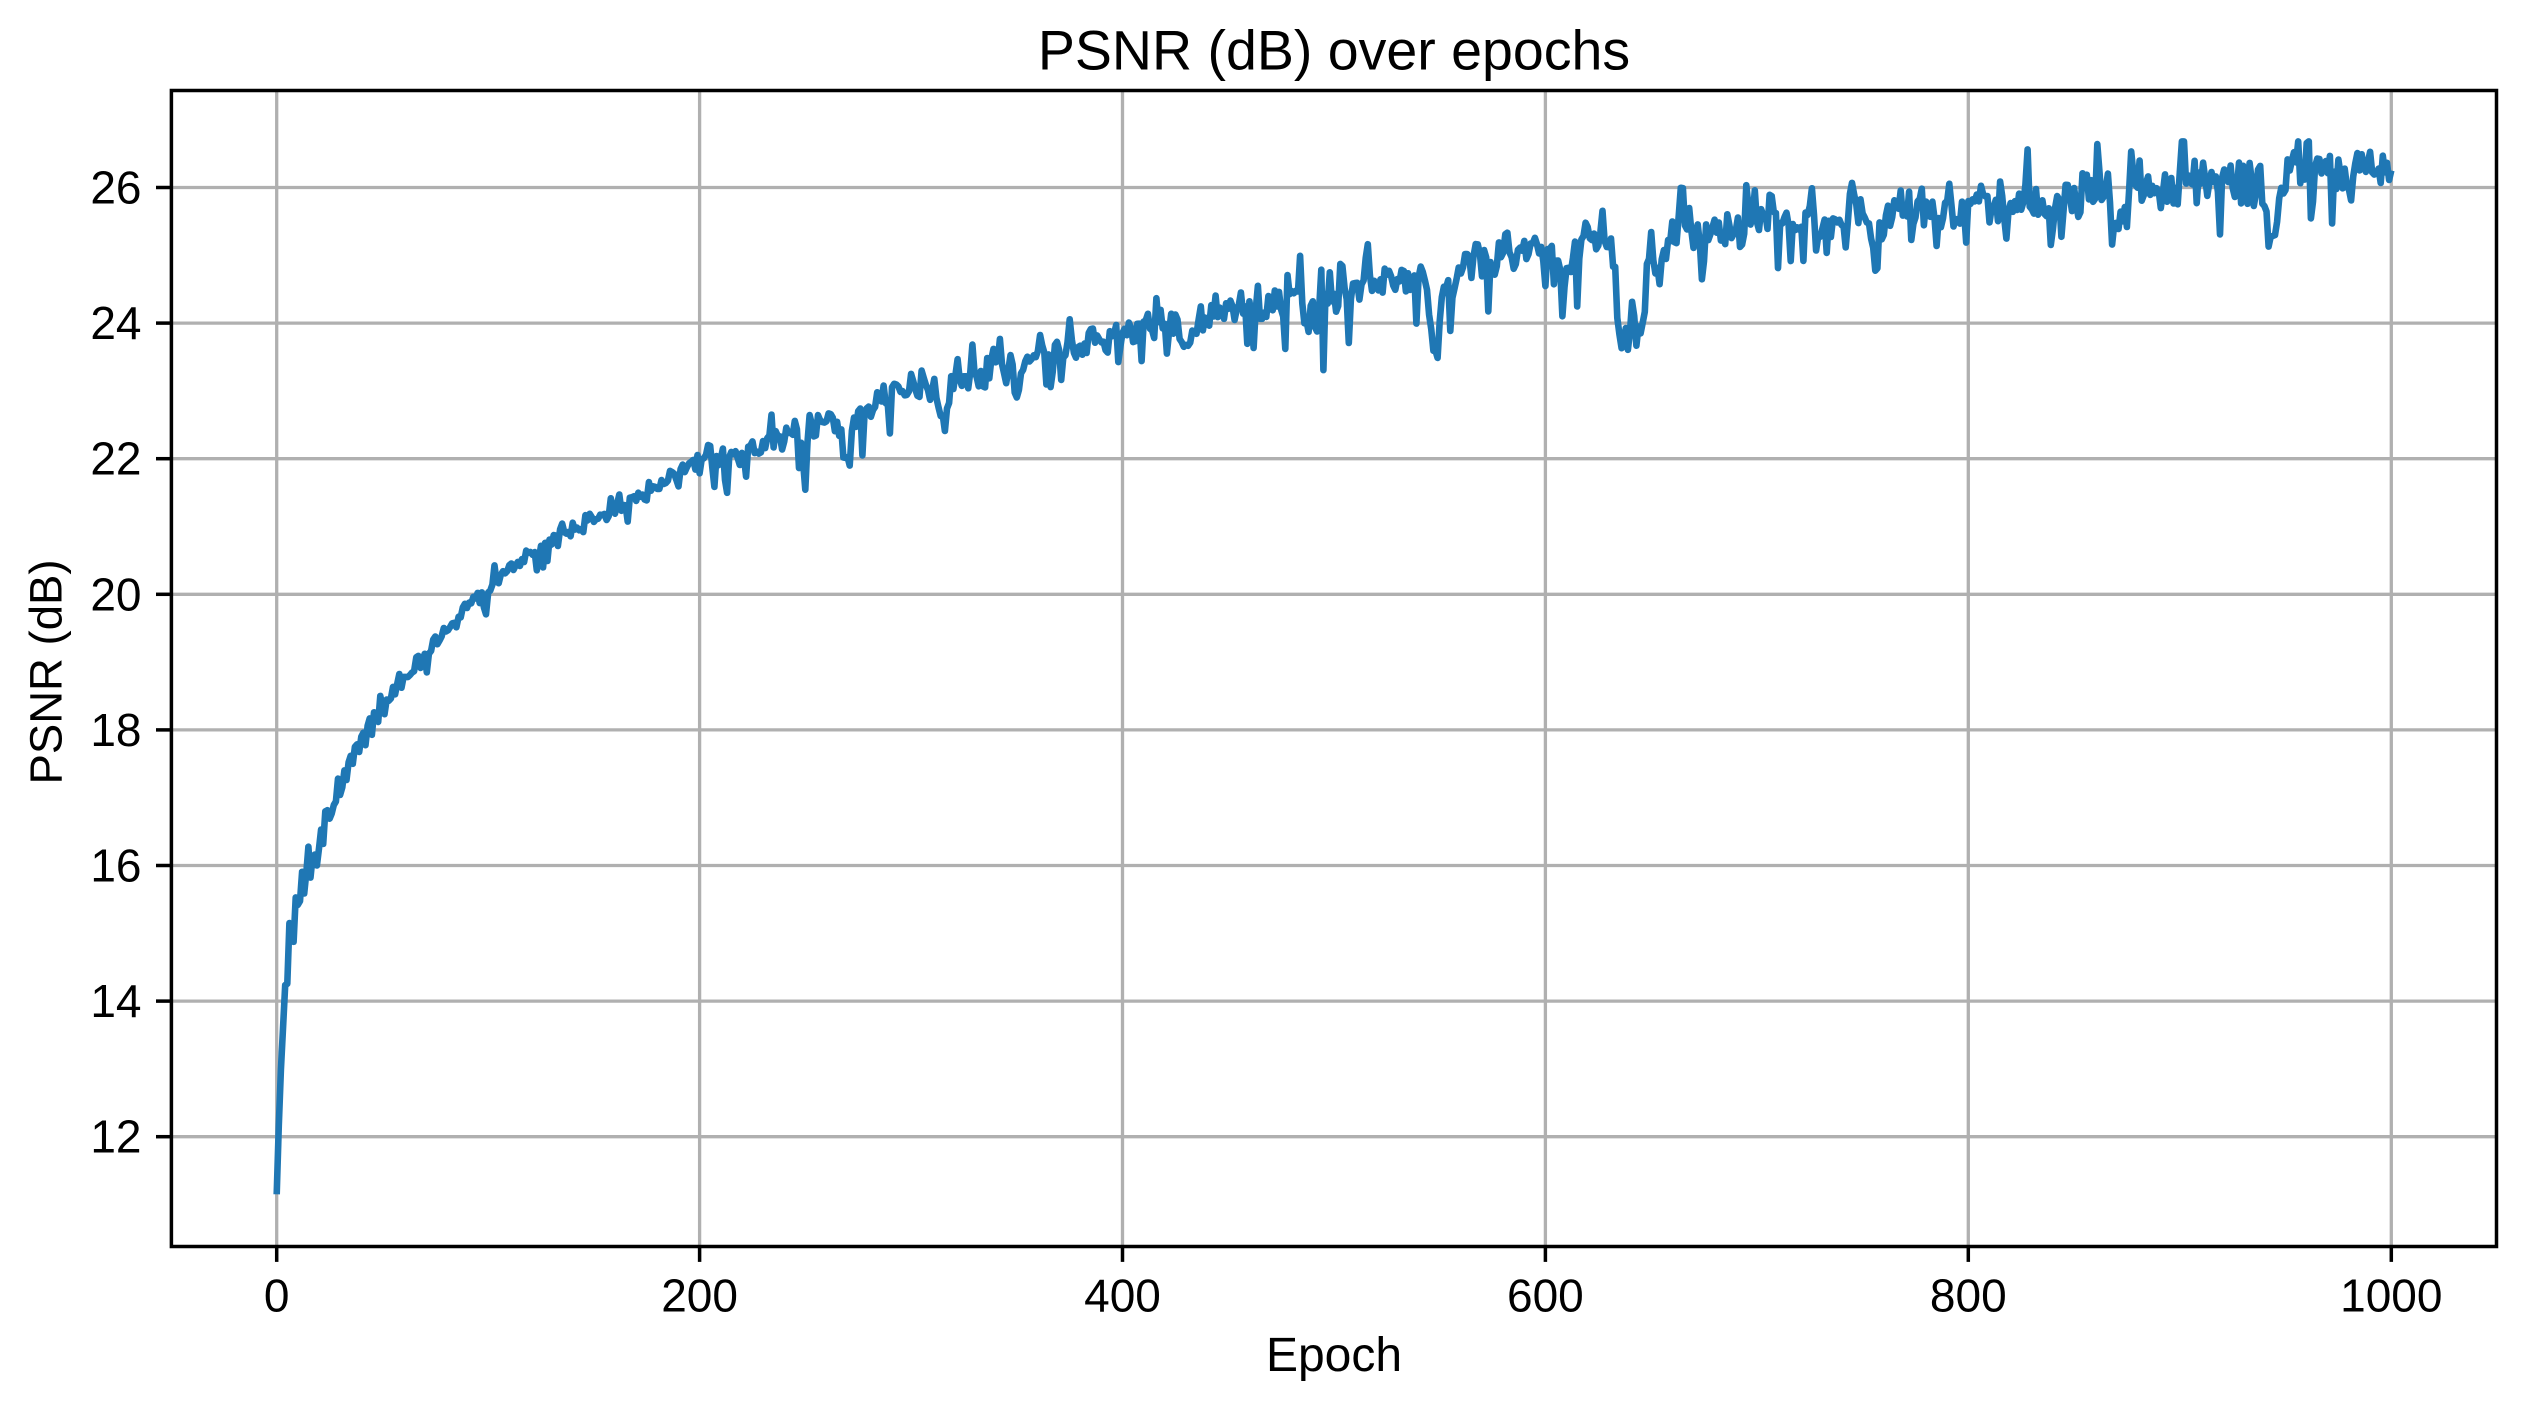 The image size is (2525, 1407). Describe the element at coordinates (115, 323) in the screenshot. I see `svg-text: 24` at that location.